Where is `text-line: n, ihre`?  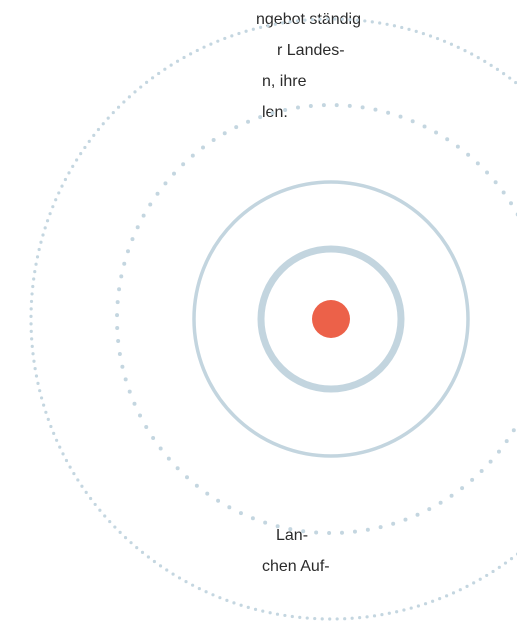 text-line: n, ihre is located at coordinates (284, 81).